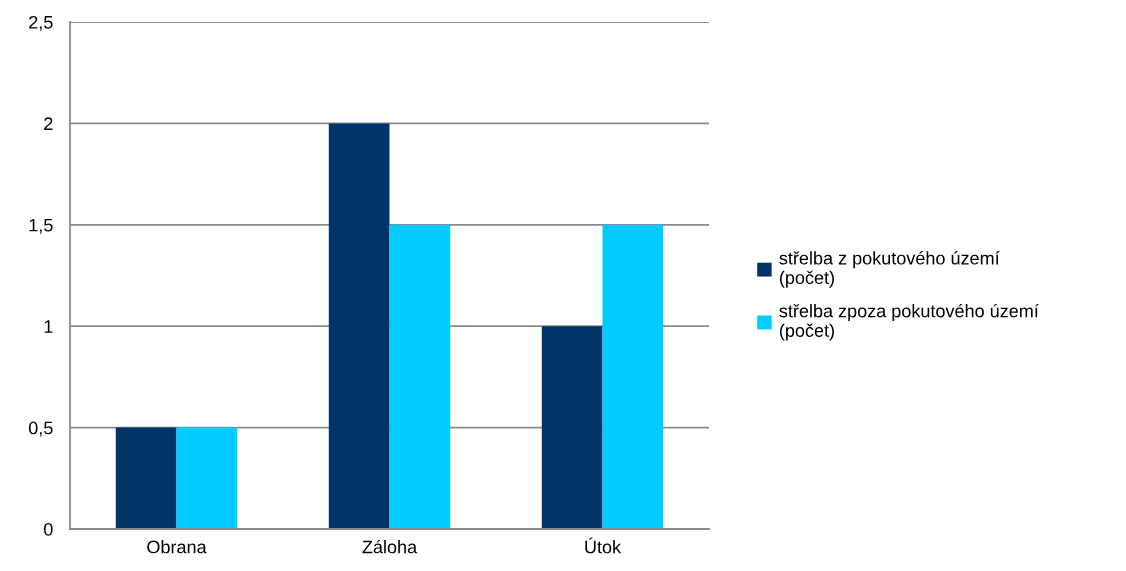 The width and height of the screenshot is (1126, 571). I want to click on y-tick-label: 1,5, so click(41, 226).